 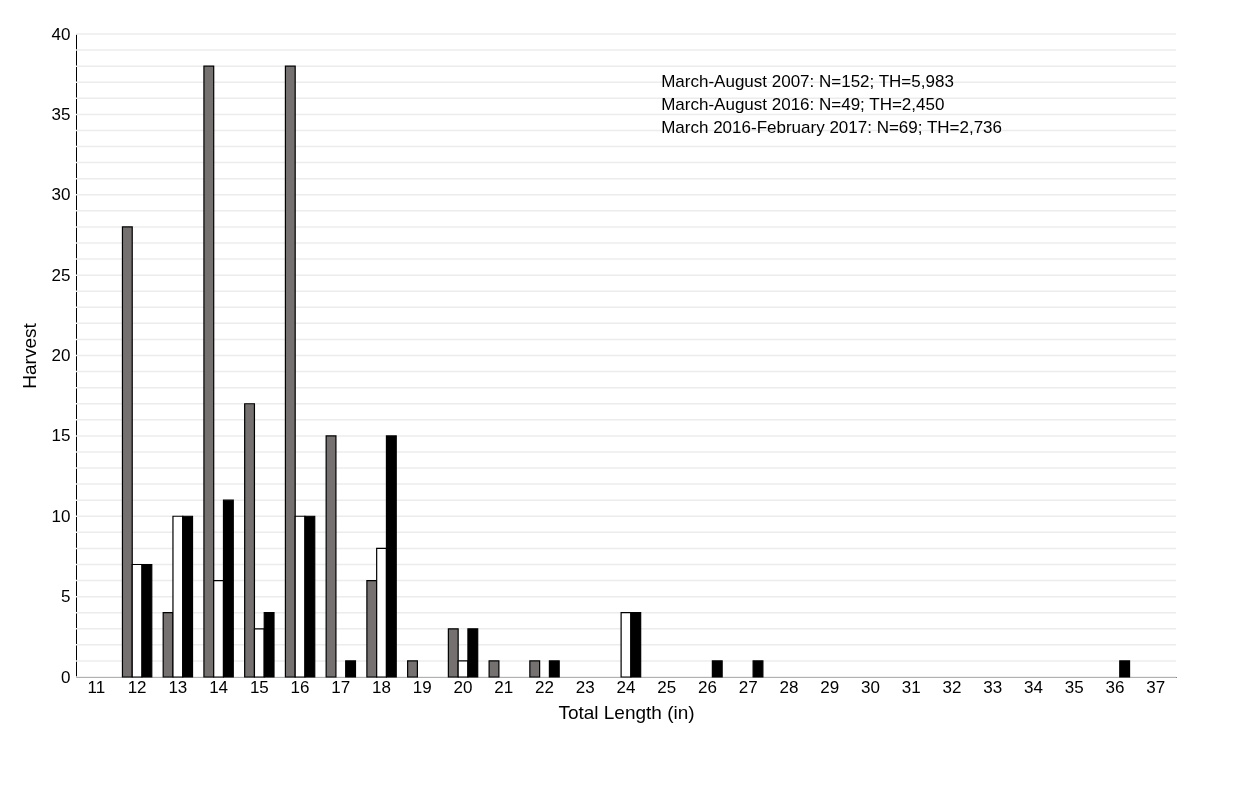 What do you see at coordinates (341, 687) in the screenshot?
I see `x-tick-label: 17` at bounding box center [341, 687].